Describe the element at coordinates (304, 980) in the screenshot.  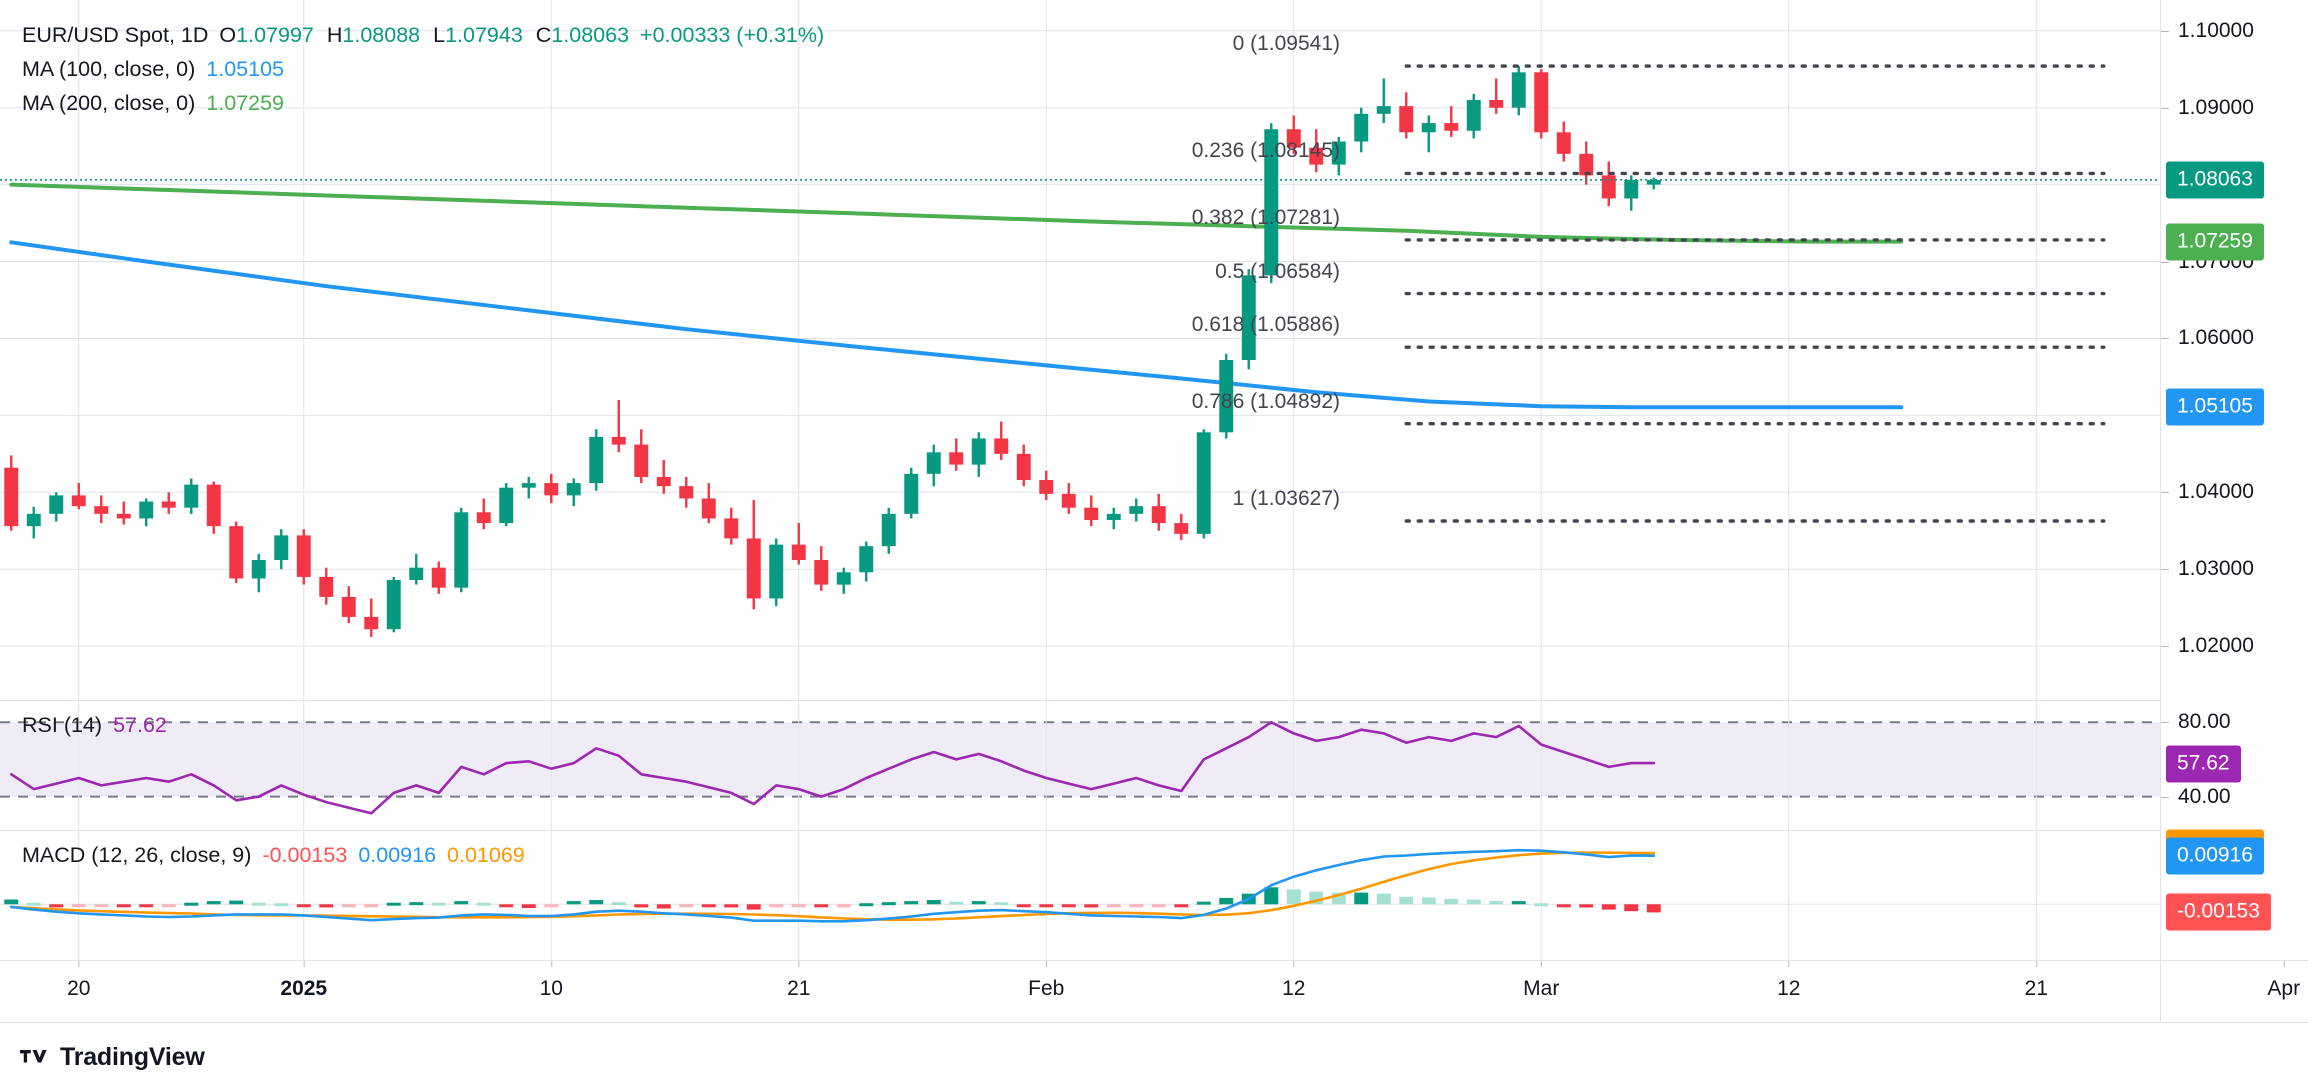
I see `time-axis-tick: 2025` at that location.